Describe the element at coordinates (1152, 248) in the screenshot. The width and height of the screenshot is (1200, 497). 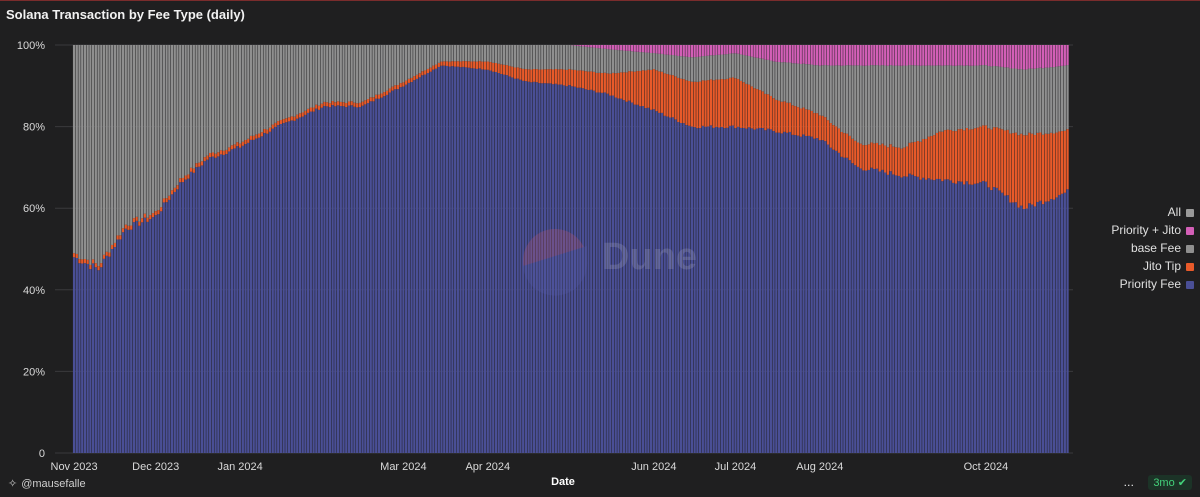
I see `legend-item-base-fee: base Fee` at that location.